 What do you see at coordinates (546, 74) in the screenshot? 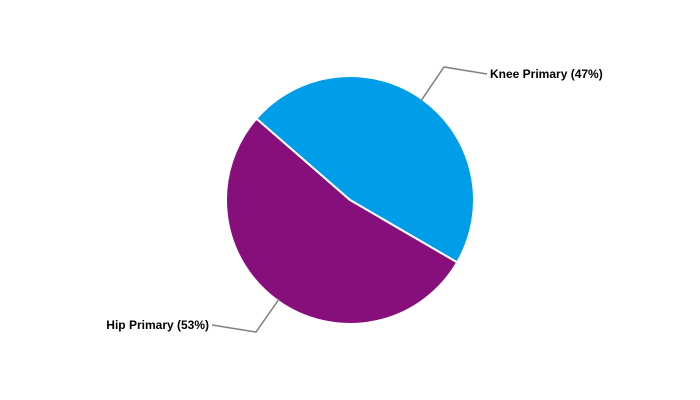
I see `slice-label-knee-primary: Knee Primary (47%)` at bounding box center [546, 74].